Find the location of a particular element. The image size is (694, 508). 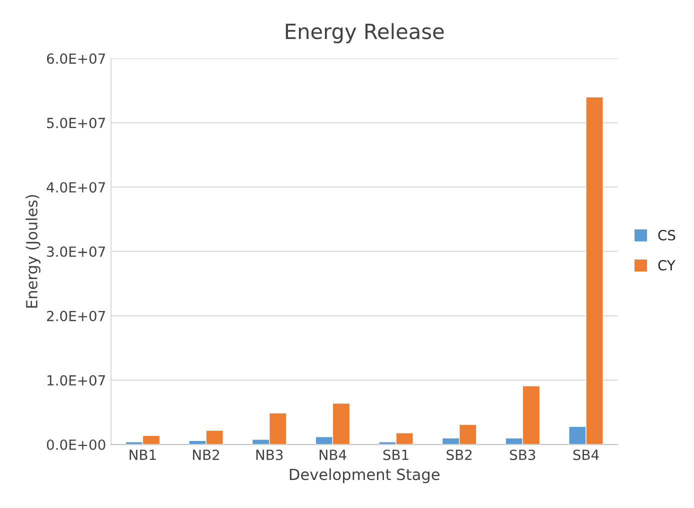

x-tick-label: NB2 is located at coordinates (206, 455).